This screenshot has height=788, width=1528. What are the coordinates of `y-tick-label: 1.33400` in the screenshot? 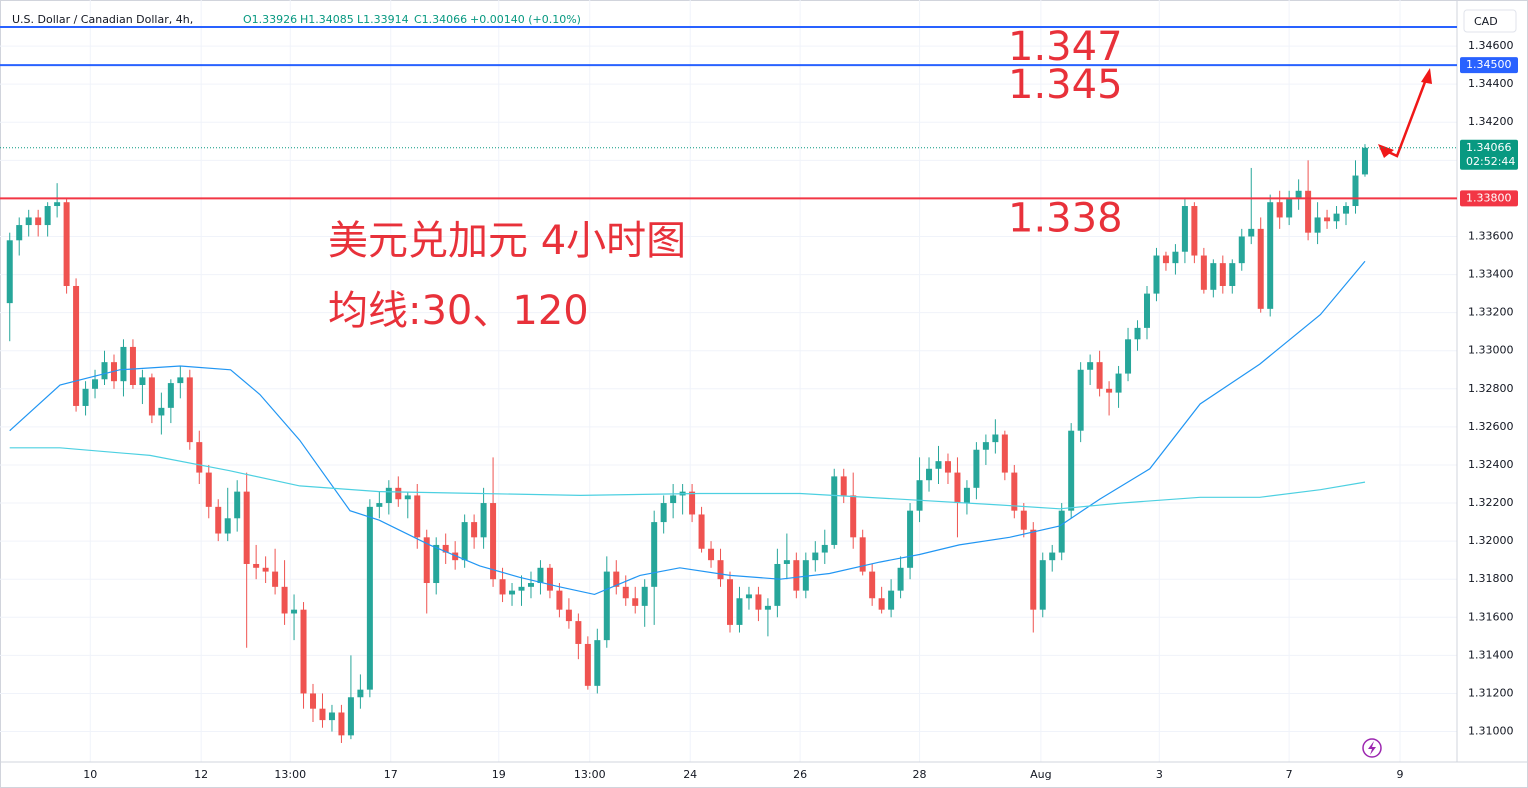 It's located at (1491, 274).